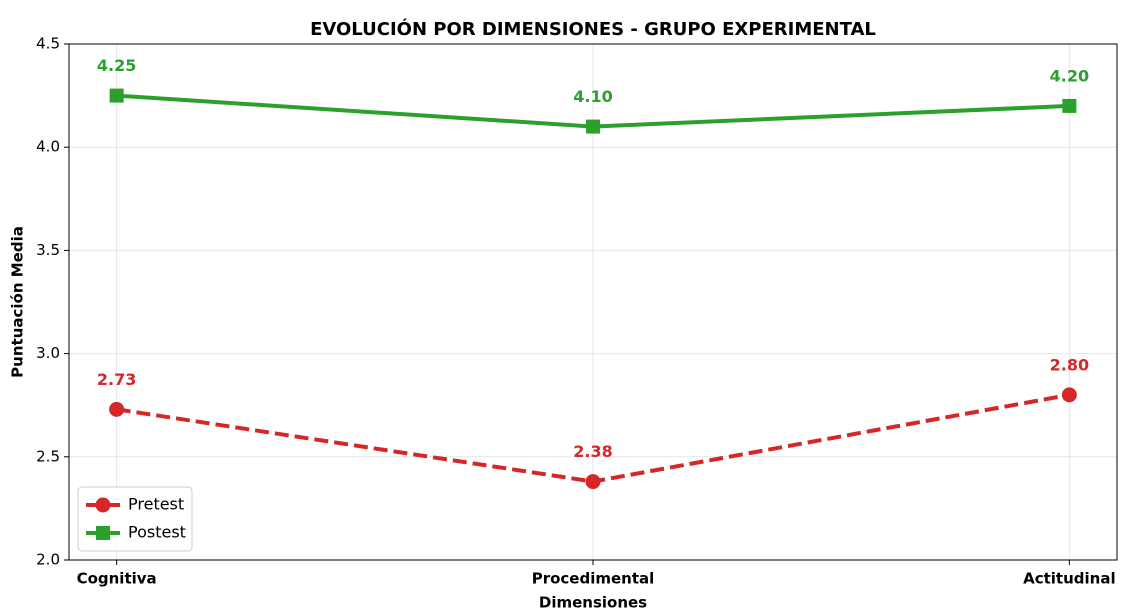 The image size is (1121, 612). I want to click on legend-label: Pretest, so click(156, 504).